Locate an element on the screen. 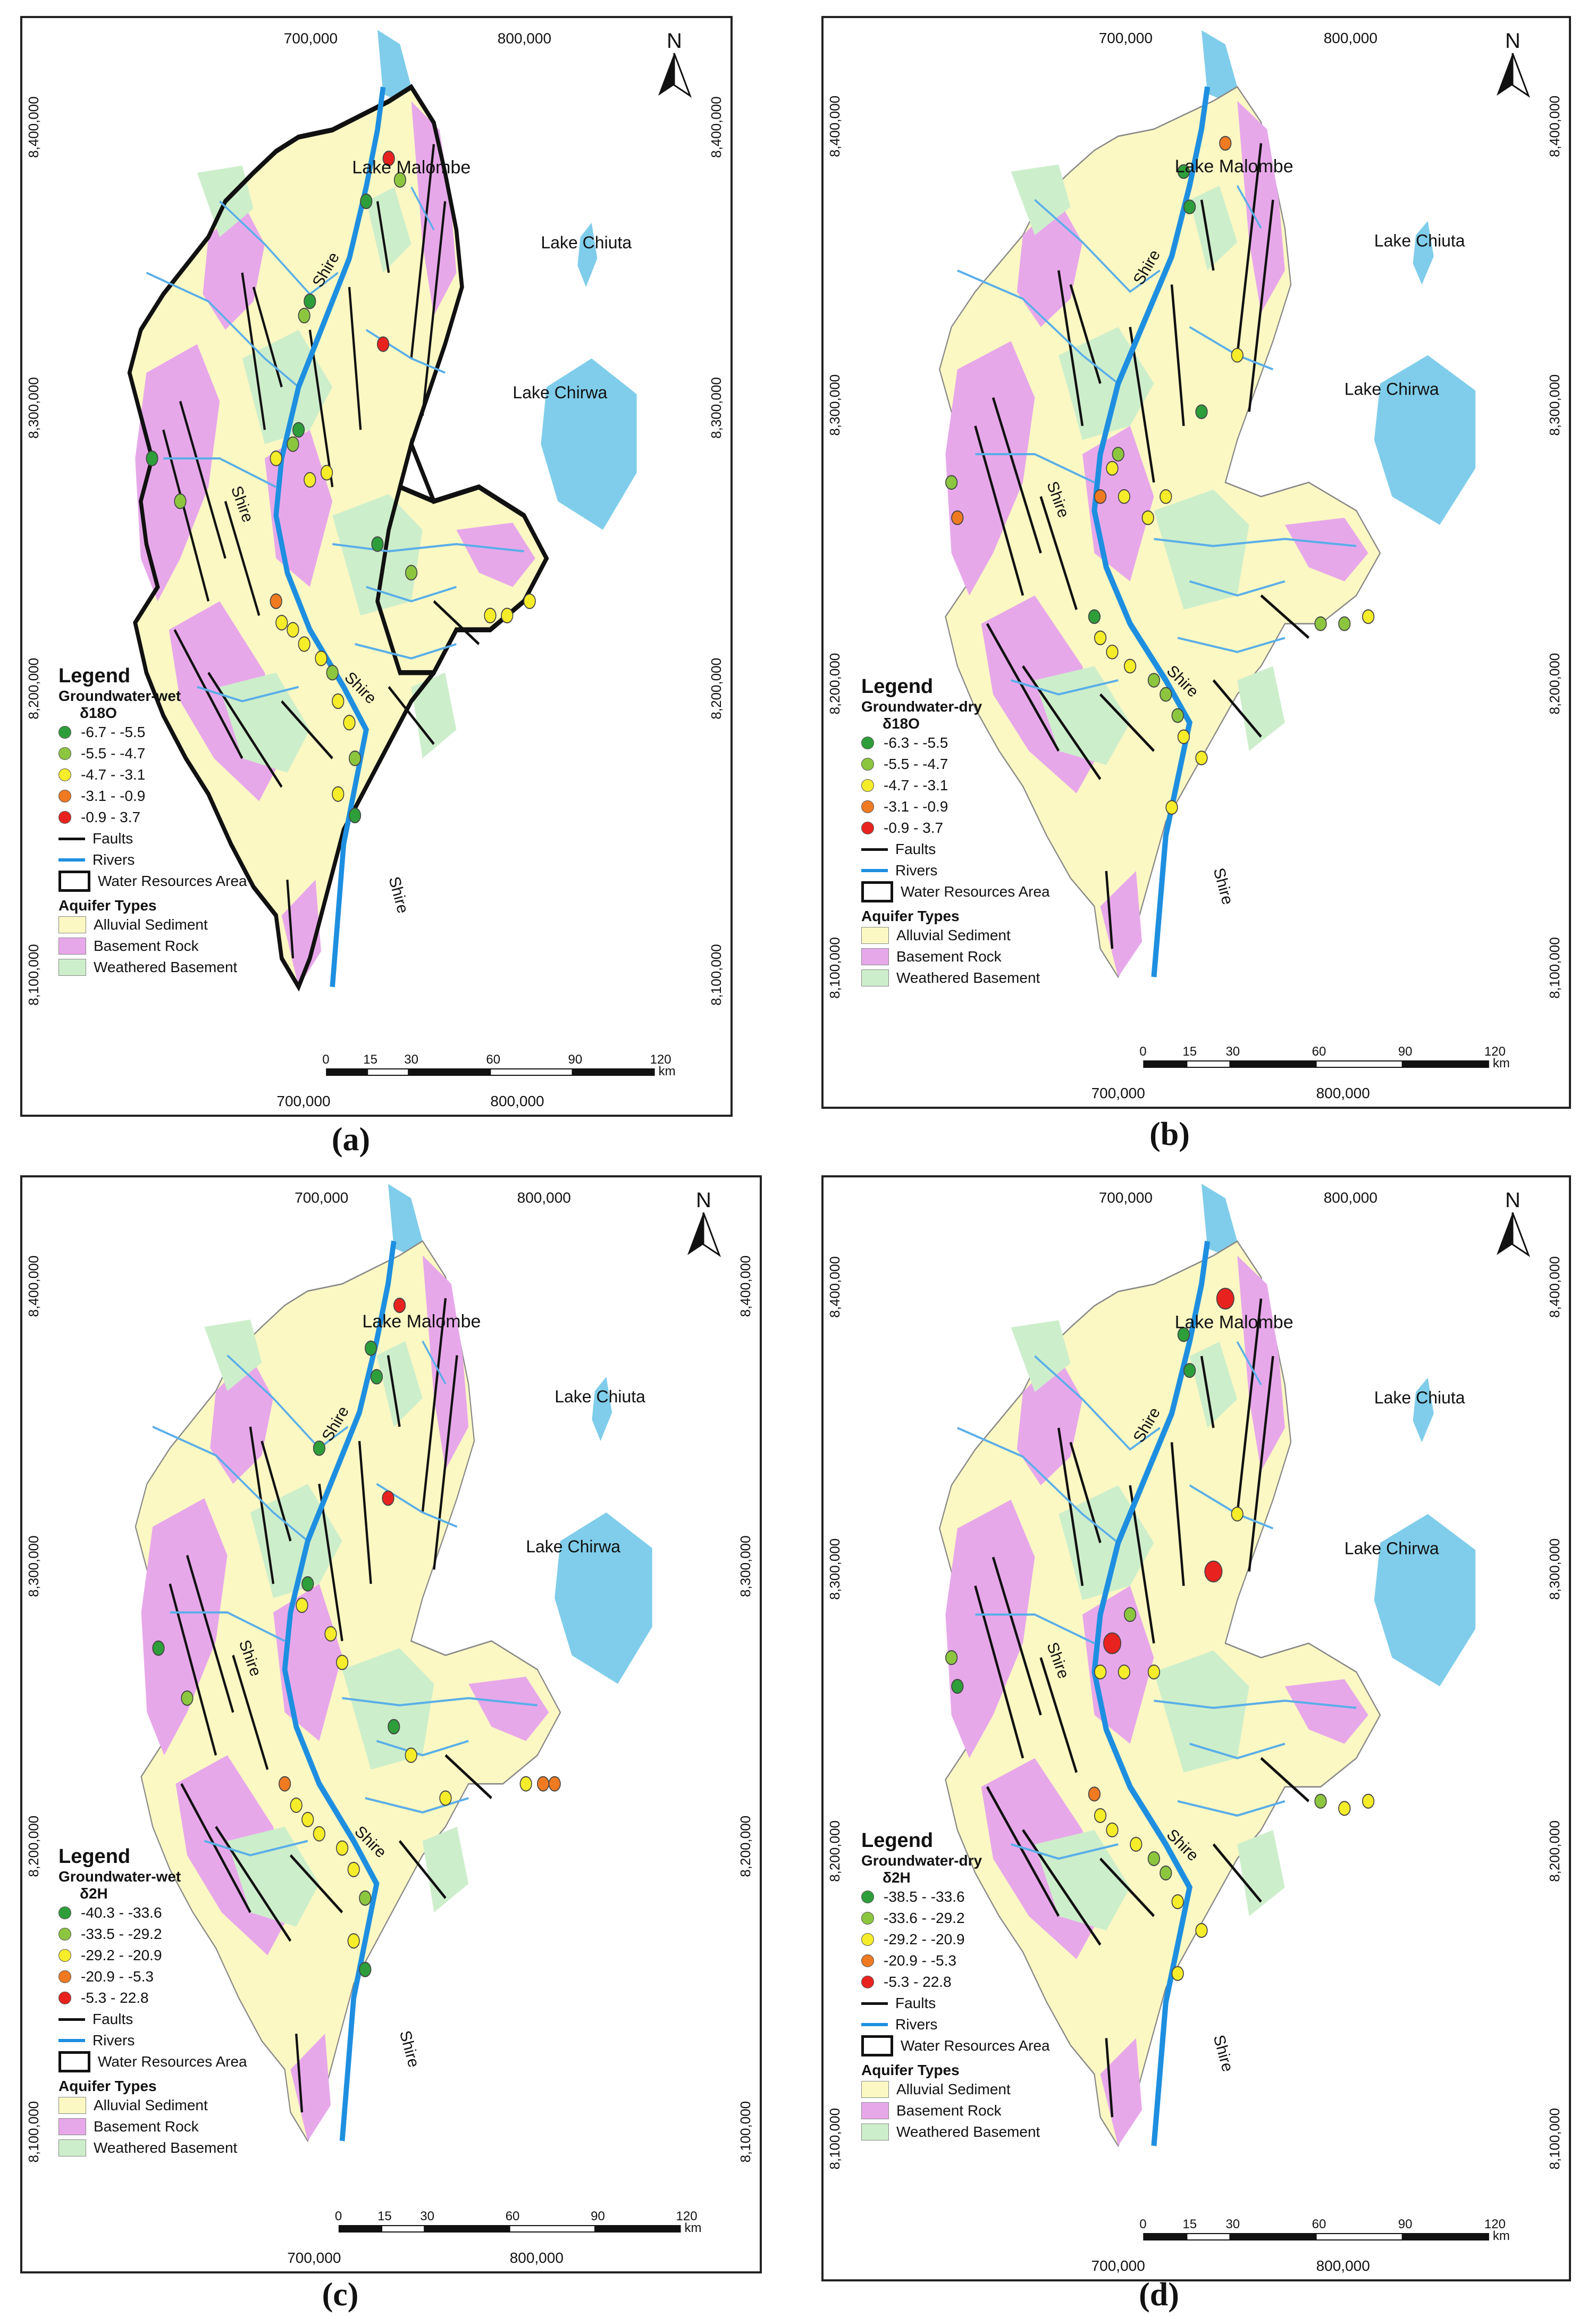 The image size is (1596, 2316). legend-class-row: -38.5 - -33.6 is located at coordinates (955, 1897).